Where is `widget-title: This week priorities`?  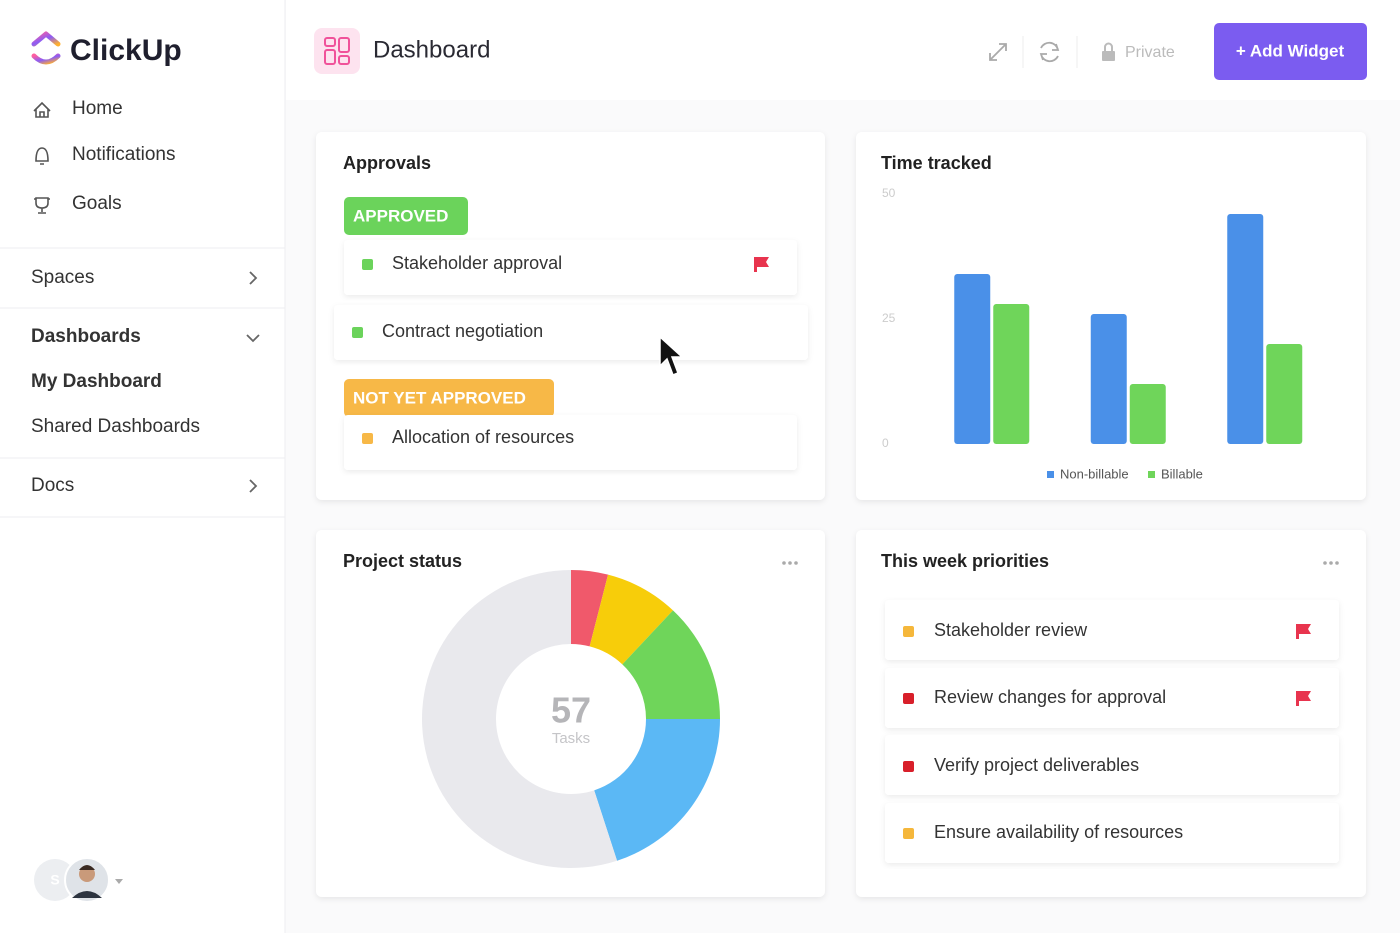 widget-title: This week priorities is located at coordinates (965, 561).